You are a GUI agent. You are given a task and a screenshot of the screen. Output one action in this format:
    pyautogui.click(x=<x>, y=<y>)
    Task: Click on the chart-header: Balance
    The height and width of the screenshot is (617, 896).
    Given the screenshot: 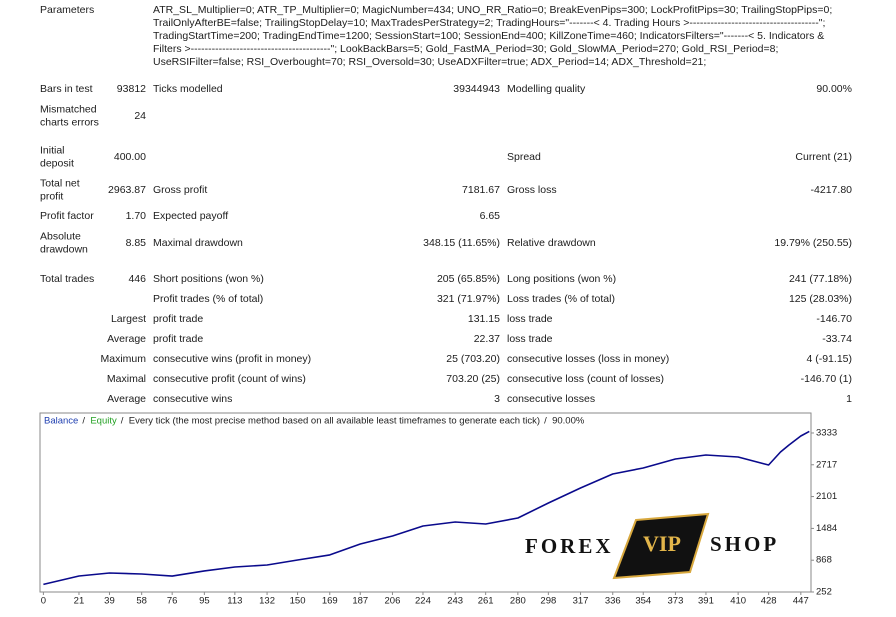 What is the action you would take?
    pyautogui.click(x=61, y=421)
    